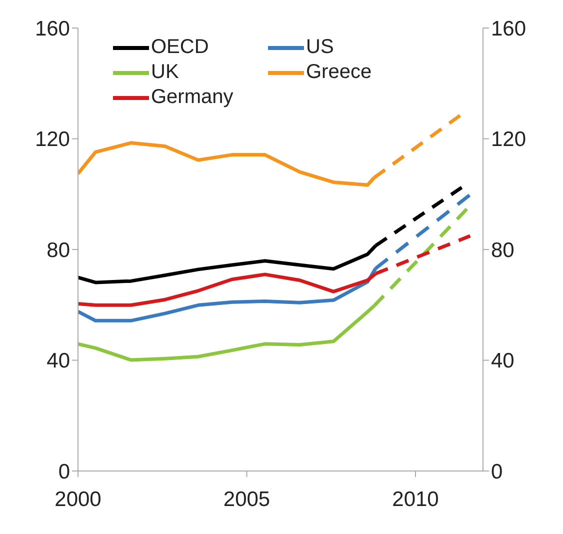  Describe the element at coordinates (339, 72) in the screenshot. I see `legend-label: Greece` at that location.